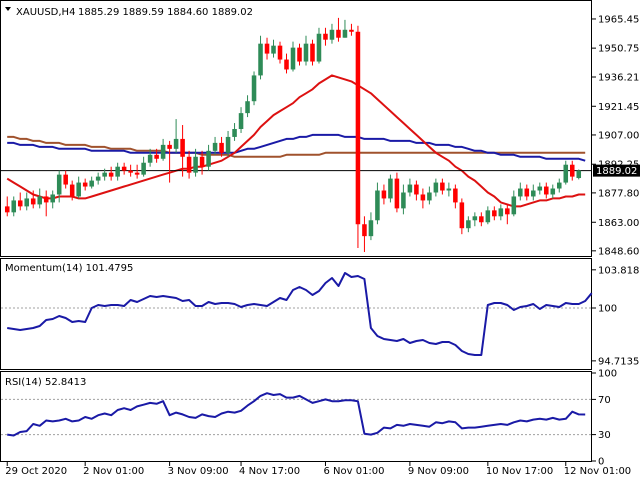 The image size is (640, 480). I want to click on time-tick-label: 9 Nov 09:00, so click(438, 471).